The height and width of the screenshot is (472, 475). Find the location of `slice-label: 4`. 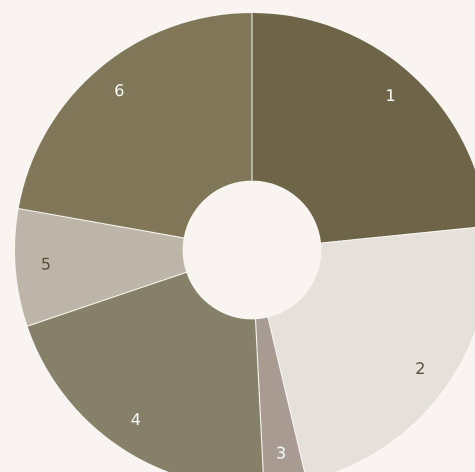

slice-label: 4 is located at coordinates (135, 420).